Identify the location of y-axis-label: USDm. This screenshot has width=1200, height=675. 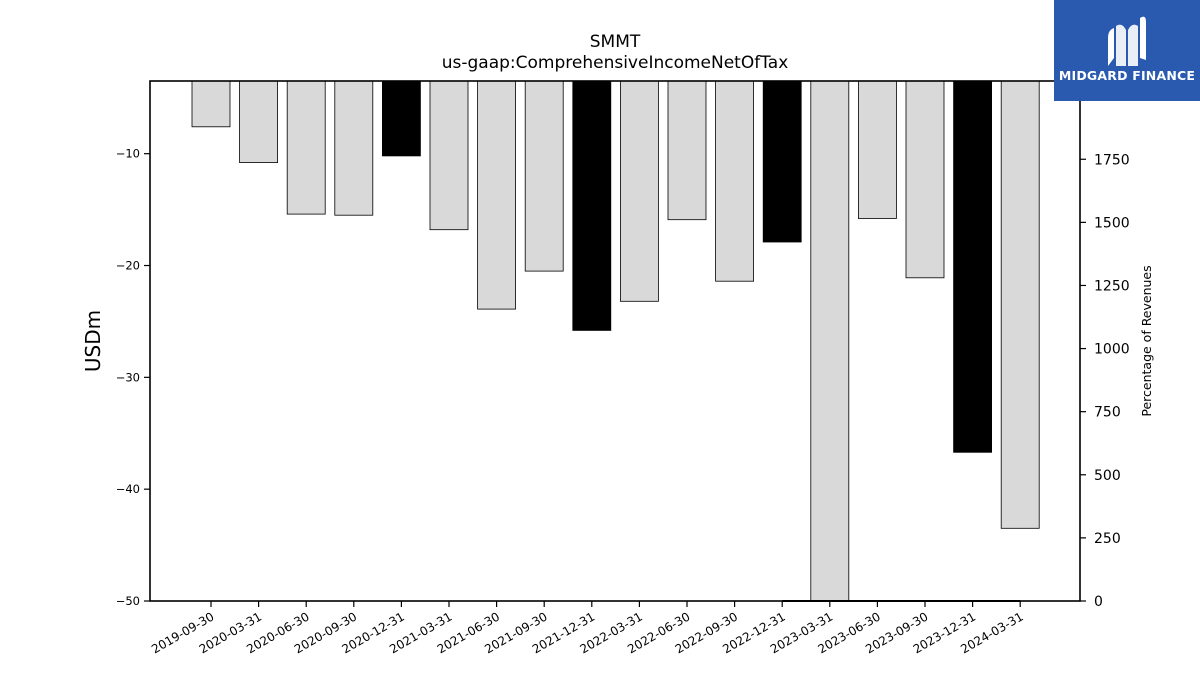
(93, 341).